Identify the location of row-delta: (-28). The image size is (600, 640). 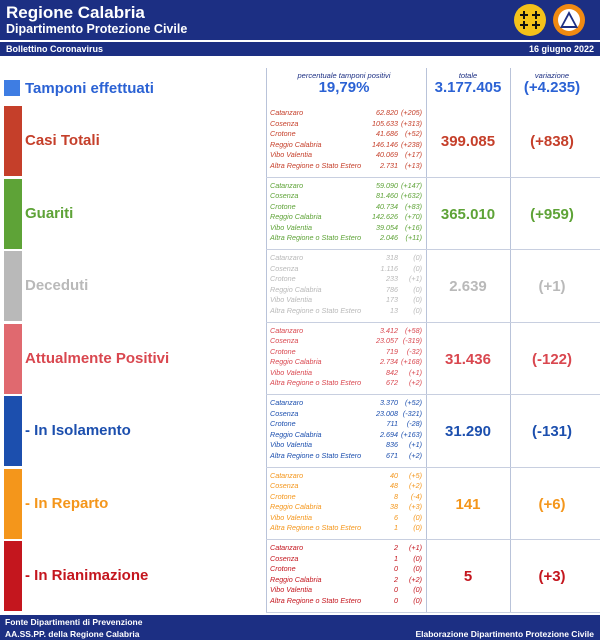
(414, 423).